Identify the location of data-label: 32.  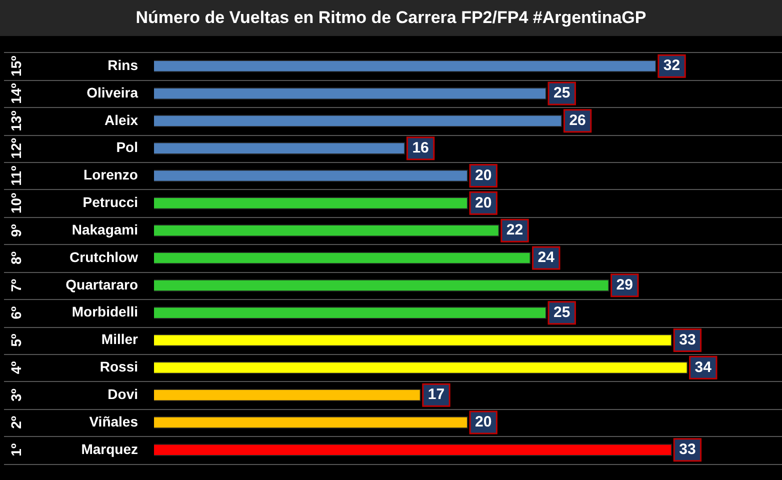
(671, 65).